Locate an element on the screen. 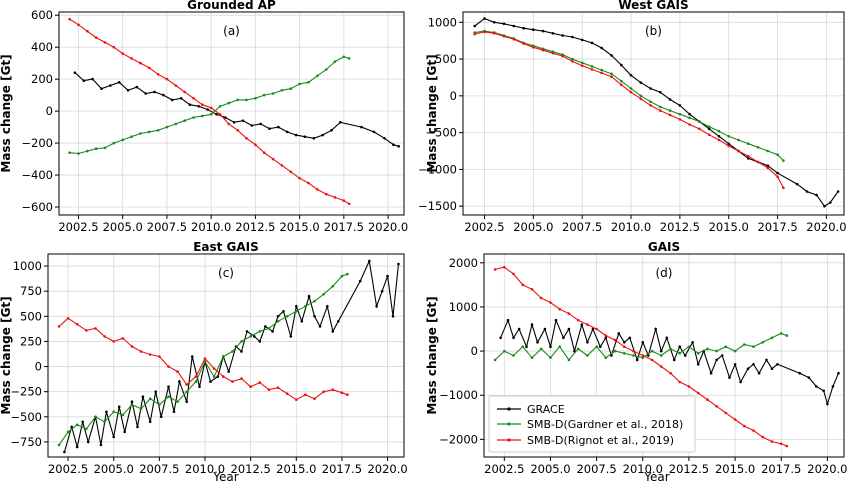  x-tick-label: 2007.5 is located at coordinates (596, 469).